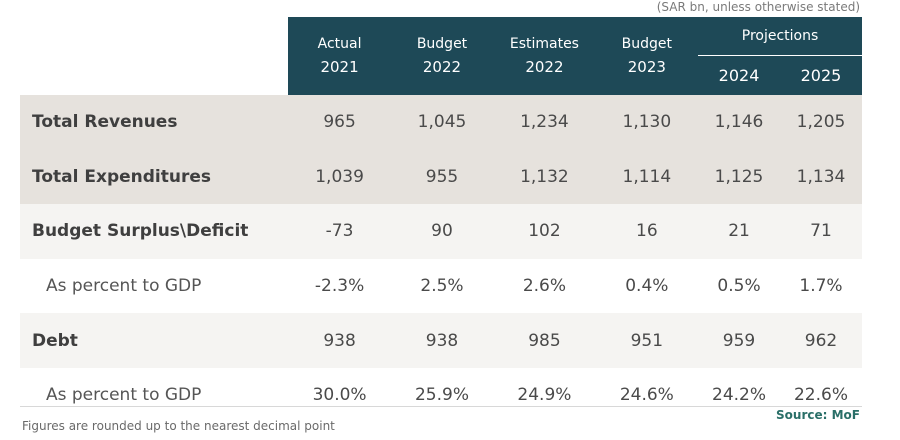 This screenshot has width=900, height=440. Describe the element at coordinates (339, 67) in the screenshot. I see `column-header-year: 2021` at that location.